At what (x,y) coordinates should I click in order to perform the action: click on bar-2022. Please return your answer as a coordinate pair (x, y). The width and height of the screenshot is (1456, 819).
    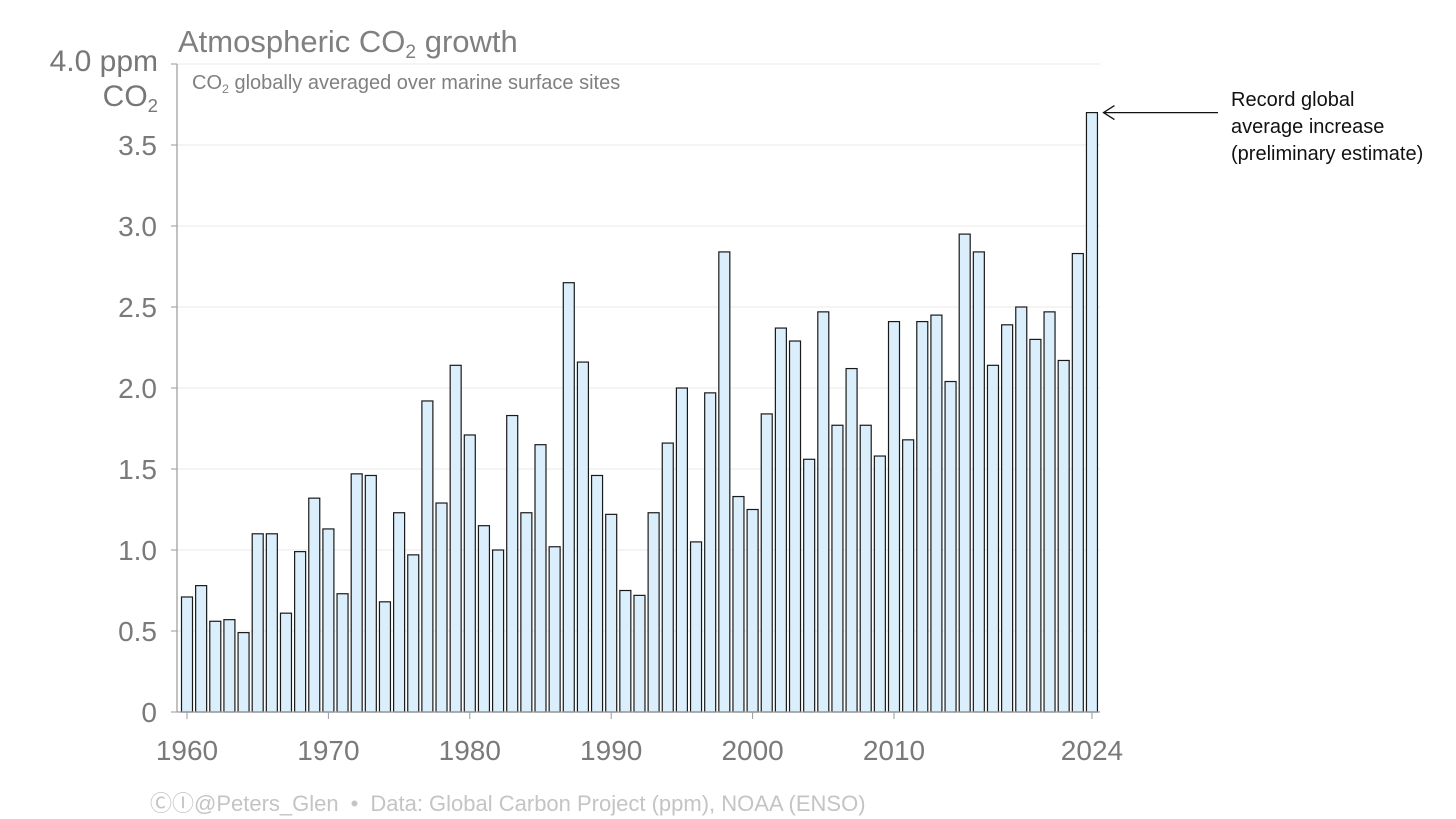
    Looking at the image, I should click on (1063, 536).